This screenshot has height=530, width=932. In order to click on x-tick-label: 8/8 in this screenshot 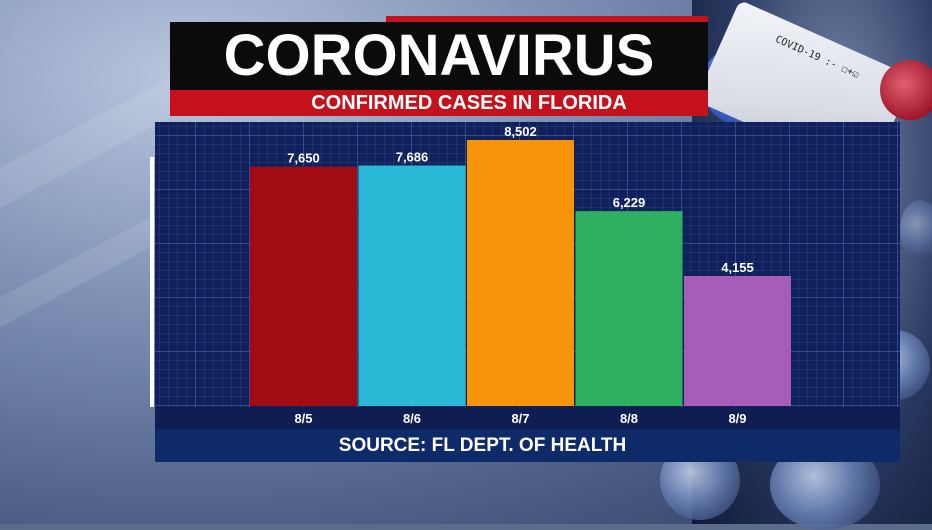, I will do `click(629, 418)`.